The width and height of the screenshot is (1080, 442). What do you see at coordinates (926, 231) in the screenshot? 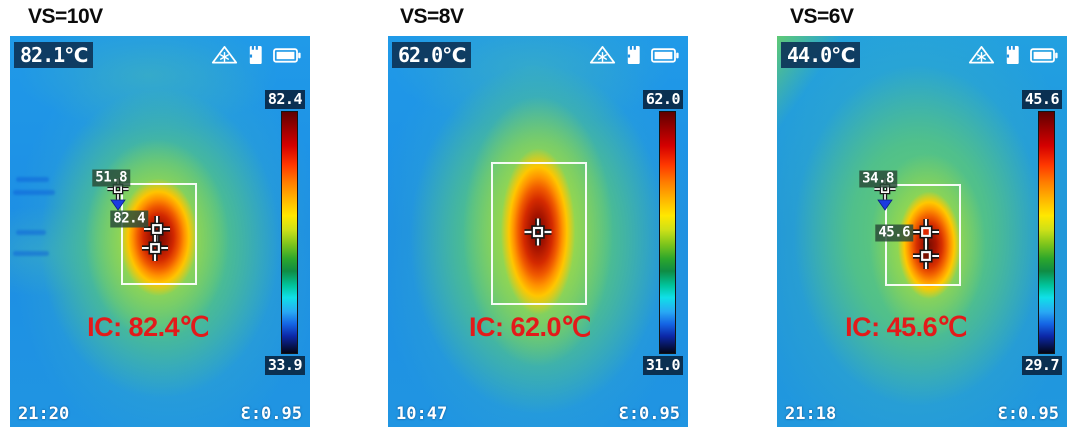
I see `hot-crosshair-icon` at bounding box center [926, 231].